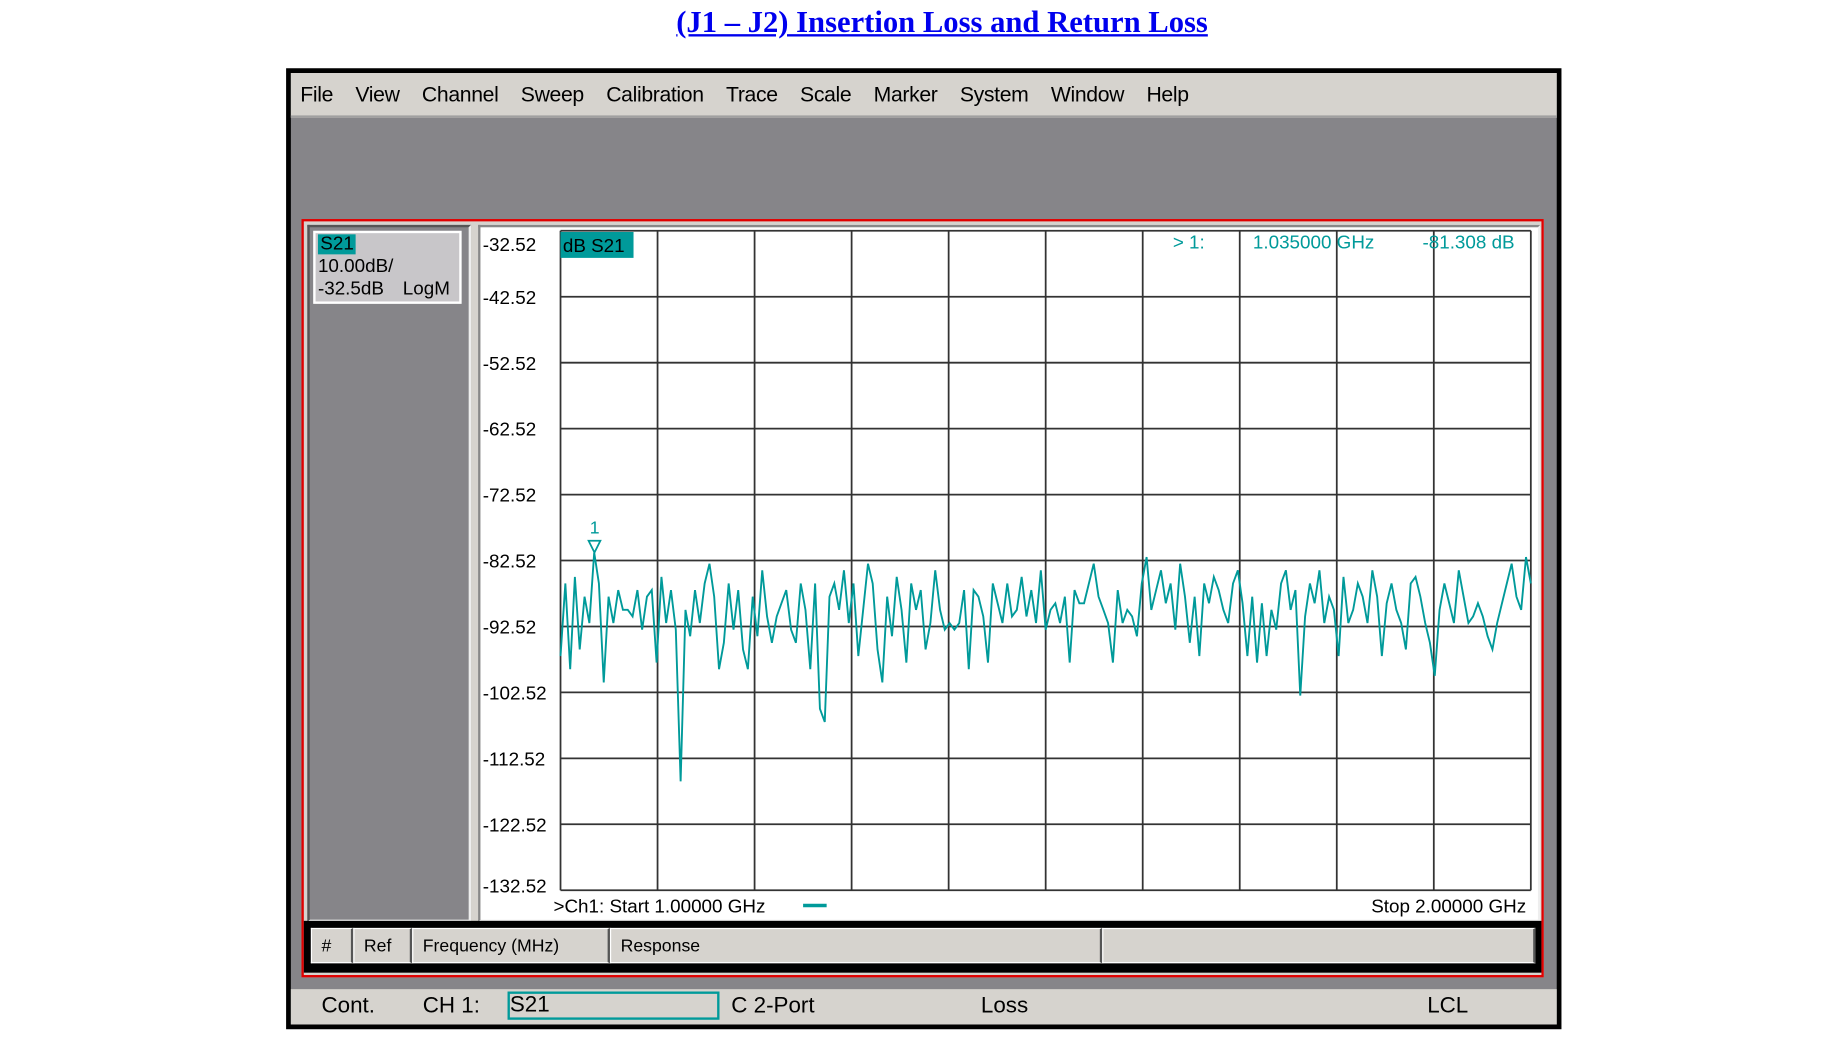 This screenshot has width=1837, height=1044. What do you see at coordinates (905, 93) in the screenshot?
I see `menu-marker: Marker` at bounding box center [905, 93].